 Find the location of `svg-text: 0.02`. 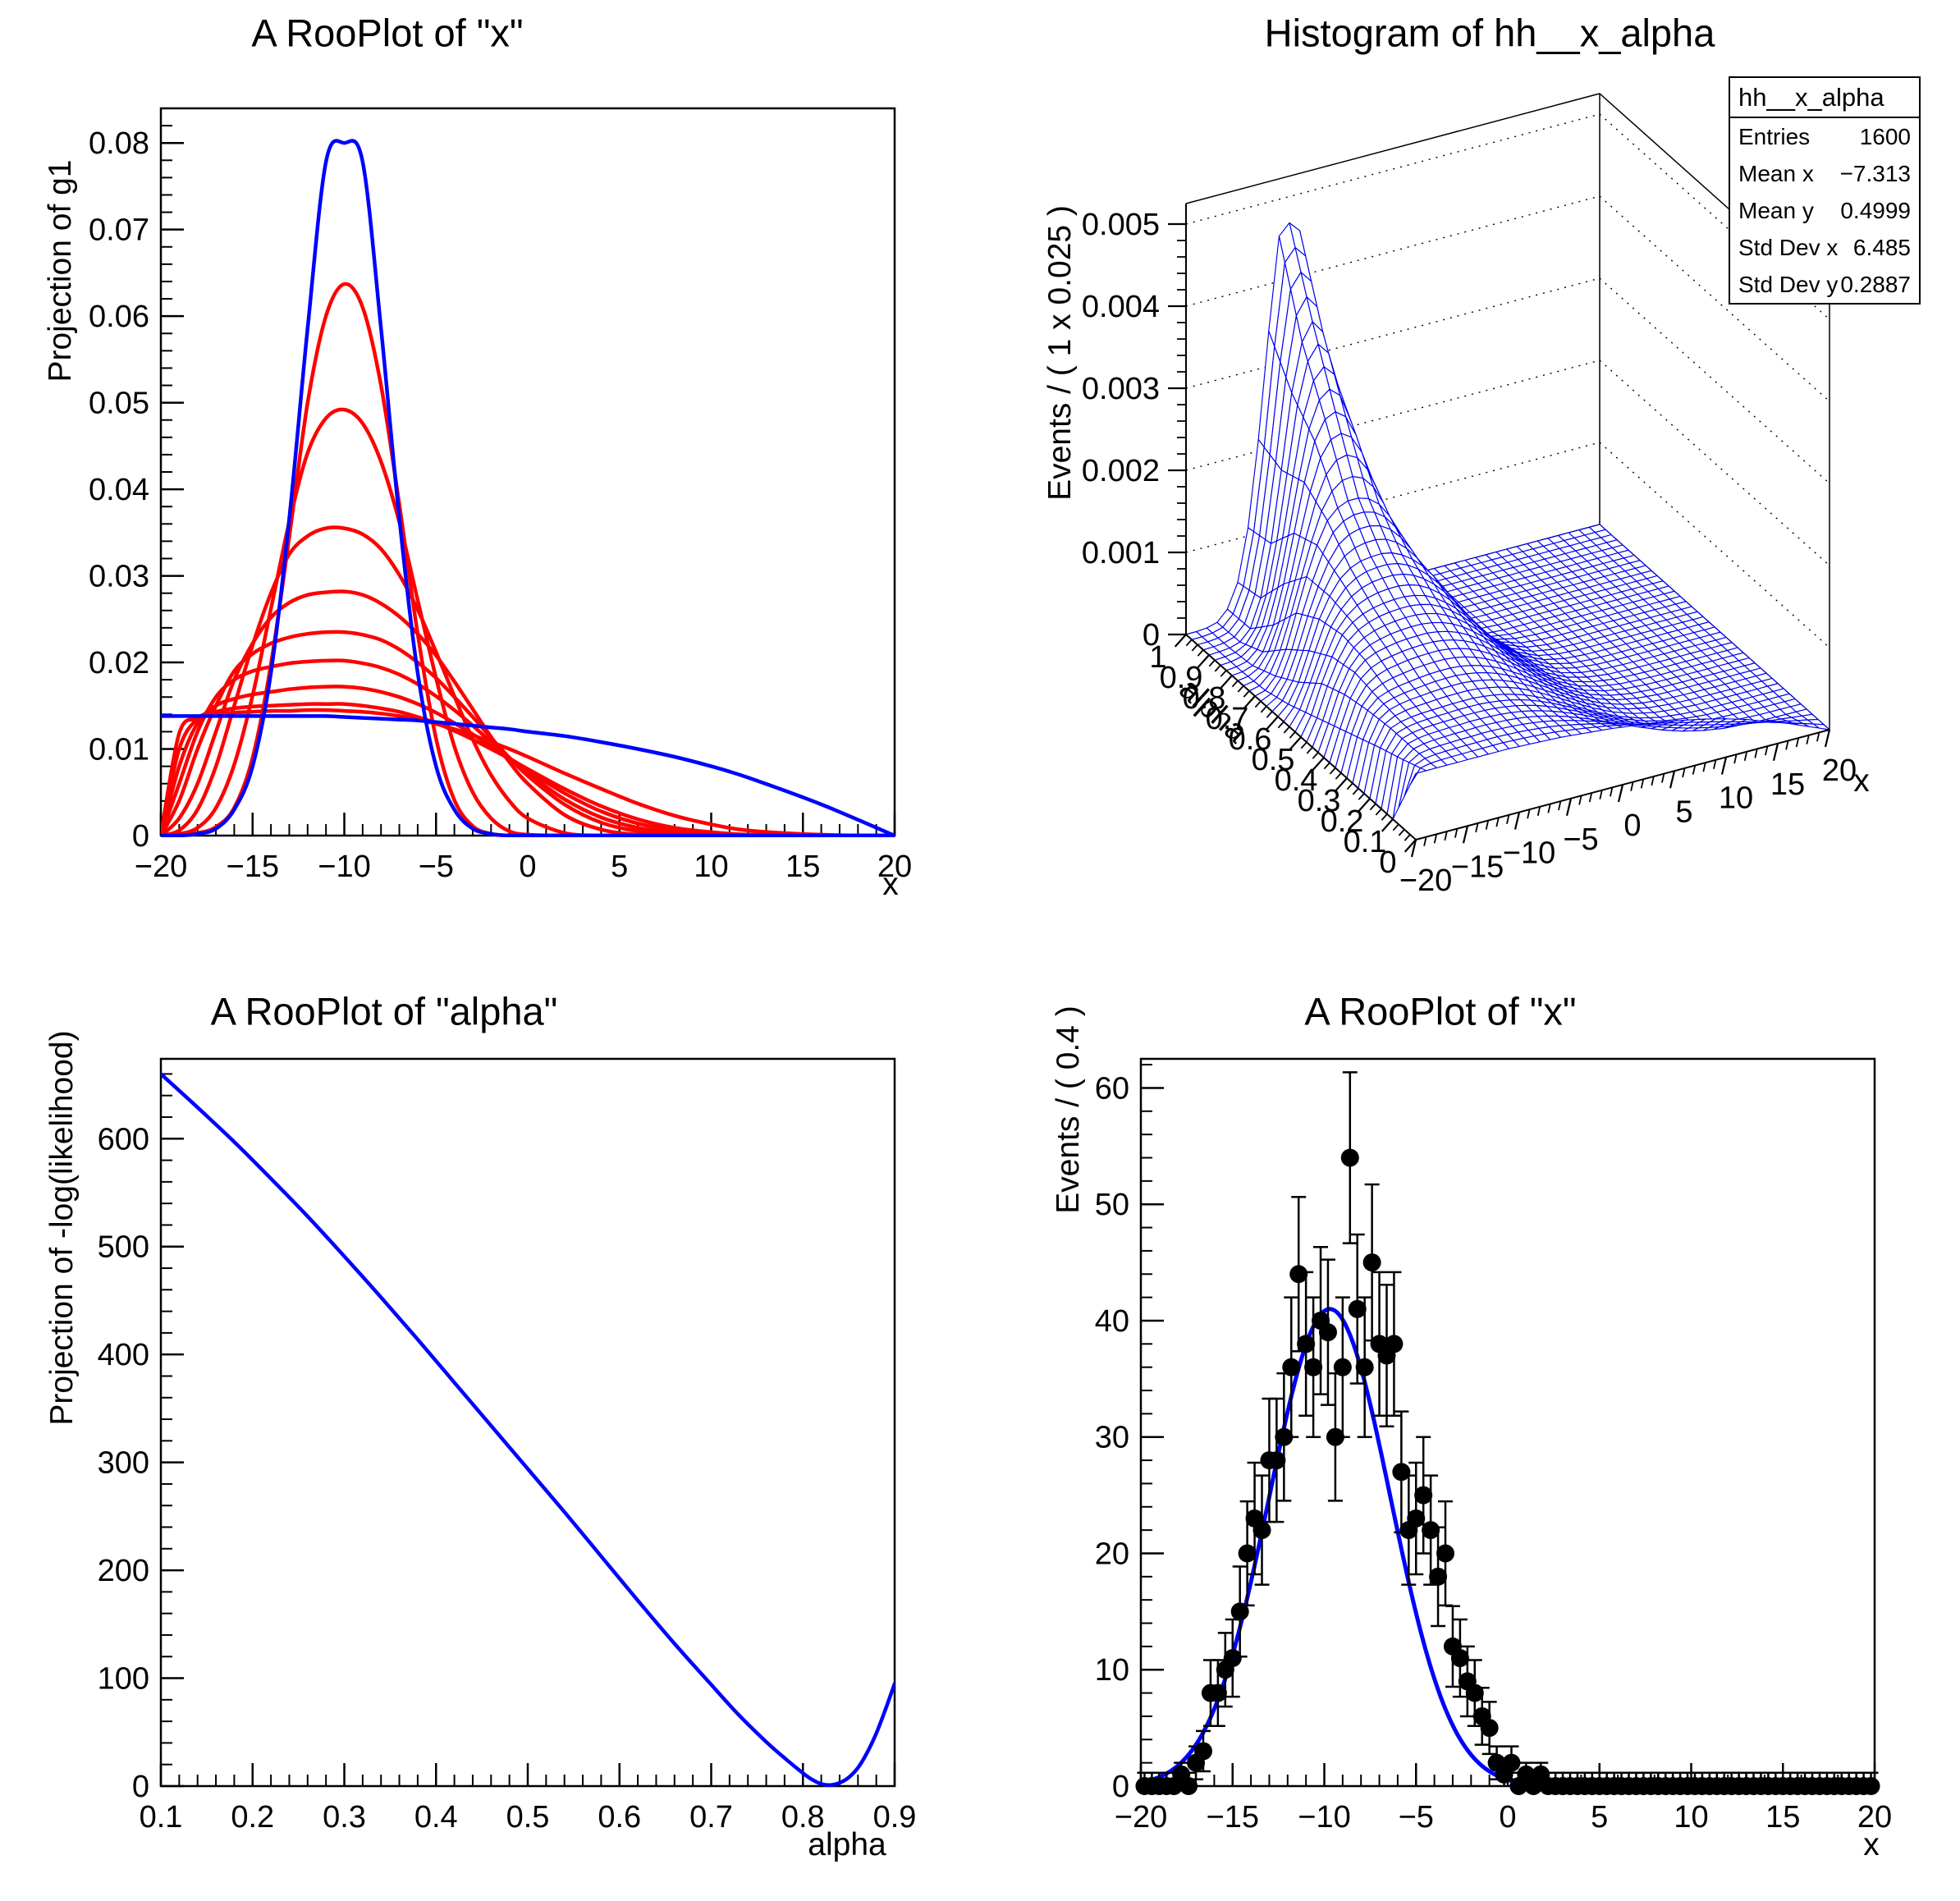

svg-text: 0.02 is located at coordinates (119, 663).